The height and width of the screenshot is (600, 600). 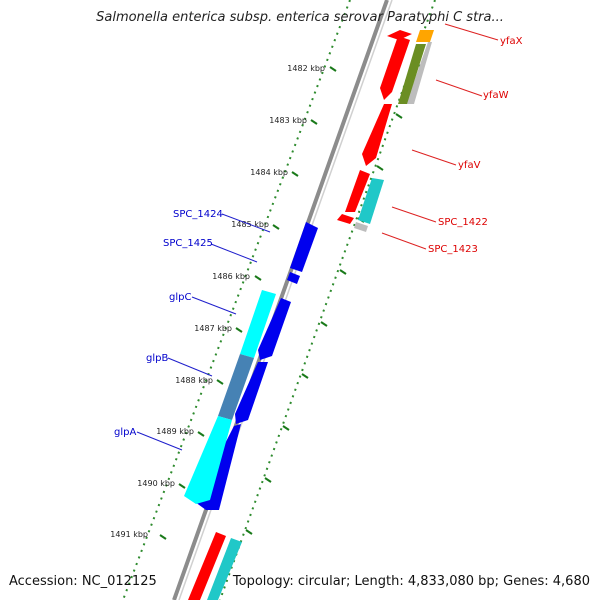 I want to click on ruler-tick-label: 1484 kbp, so click(x=269, y=172).